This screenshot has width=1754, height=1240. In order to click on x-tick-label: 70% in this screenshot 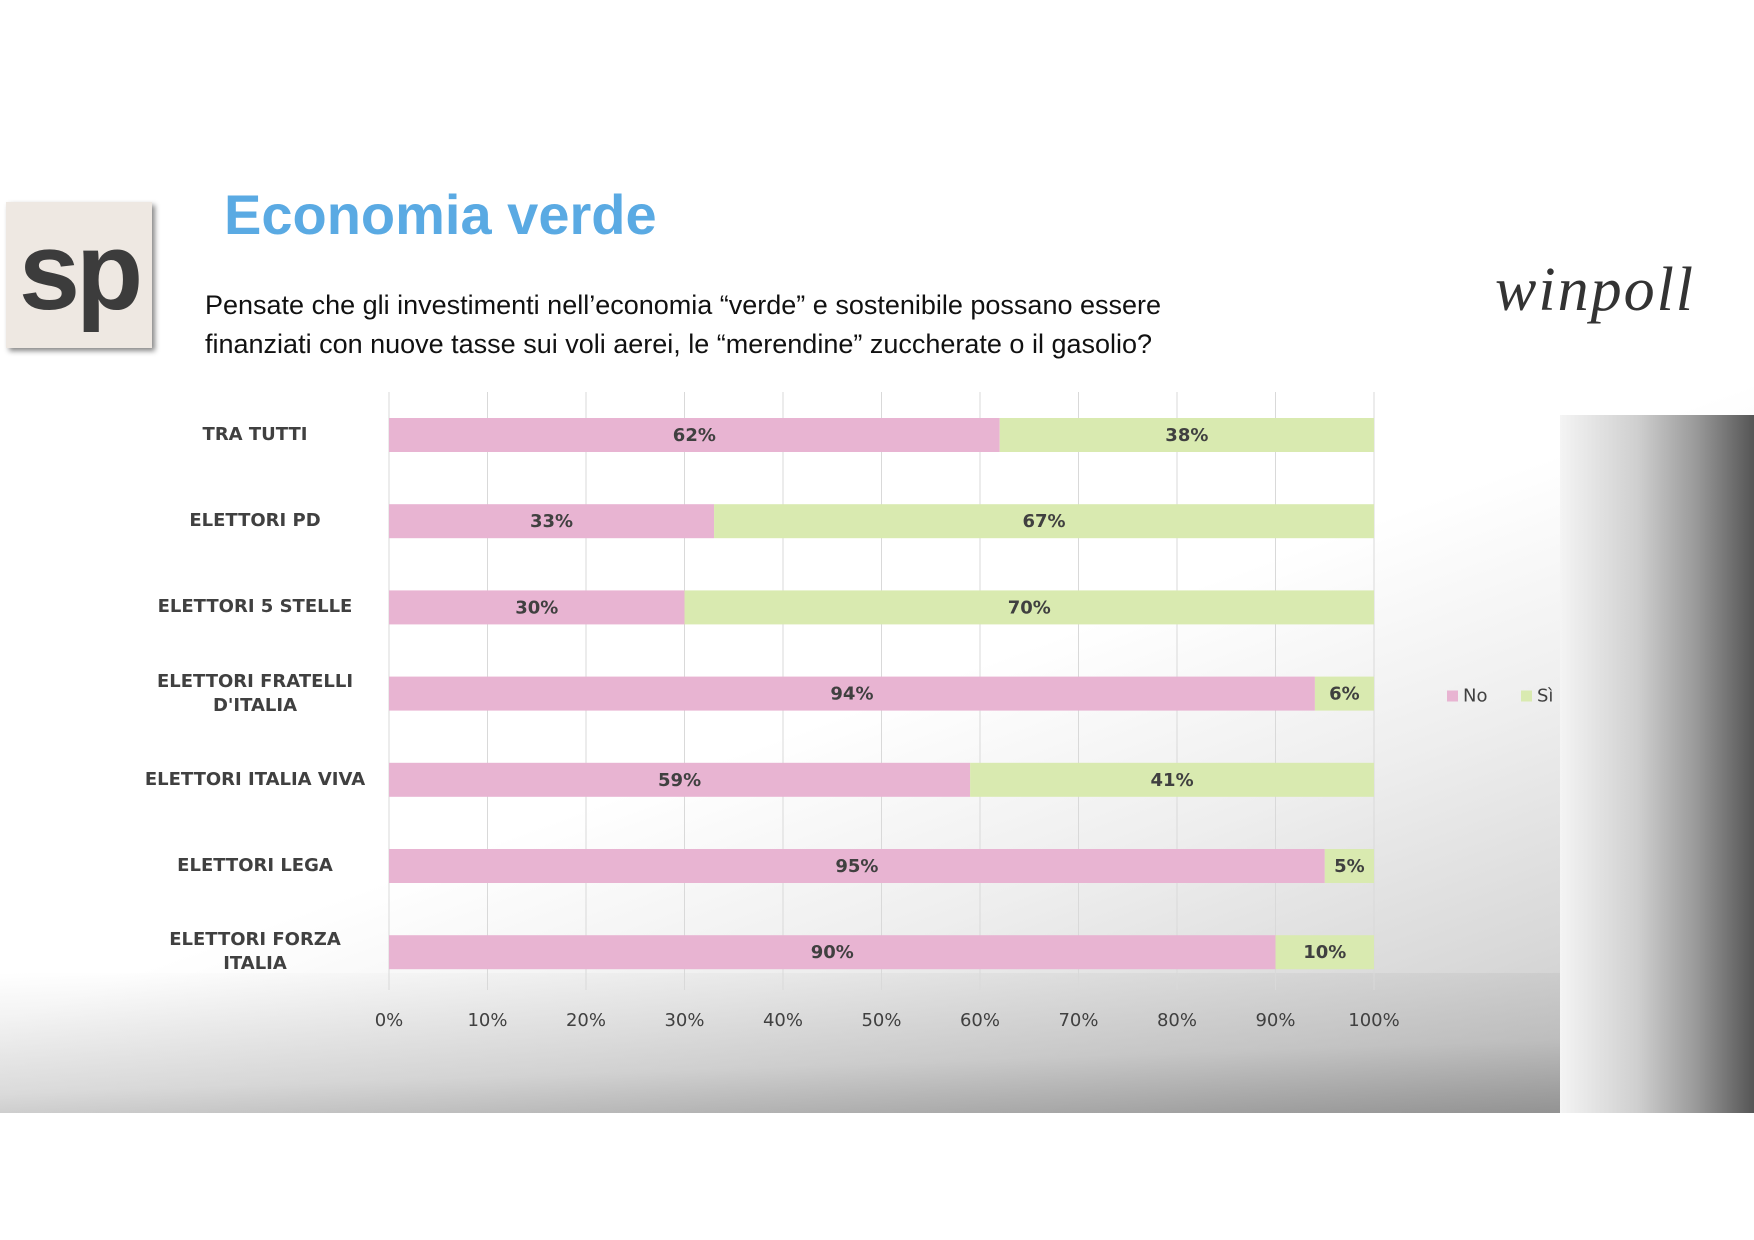, I will do `click(1078, 1020)`.